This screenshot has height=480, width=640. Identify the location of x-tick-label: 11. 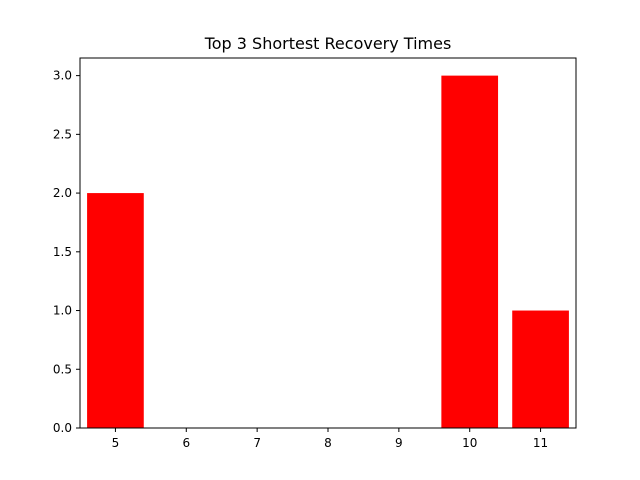
(540, 443).